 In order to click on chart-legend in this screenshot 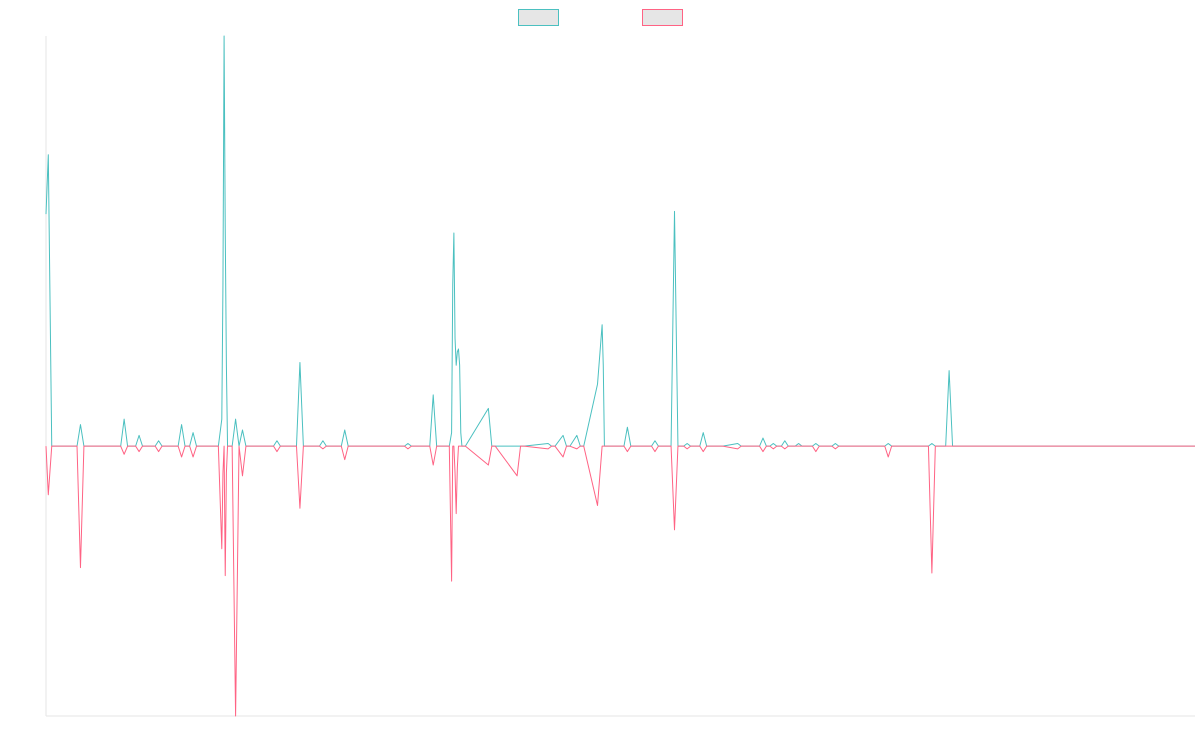, I will do `click(600, 17)`.